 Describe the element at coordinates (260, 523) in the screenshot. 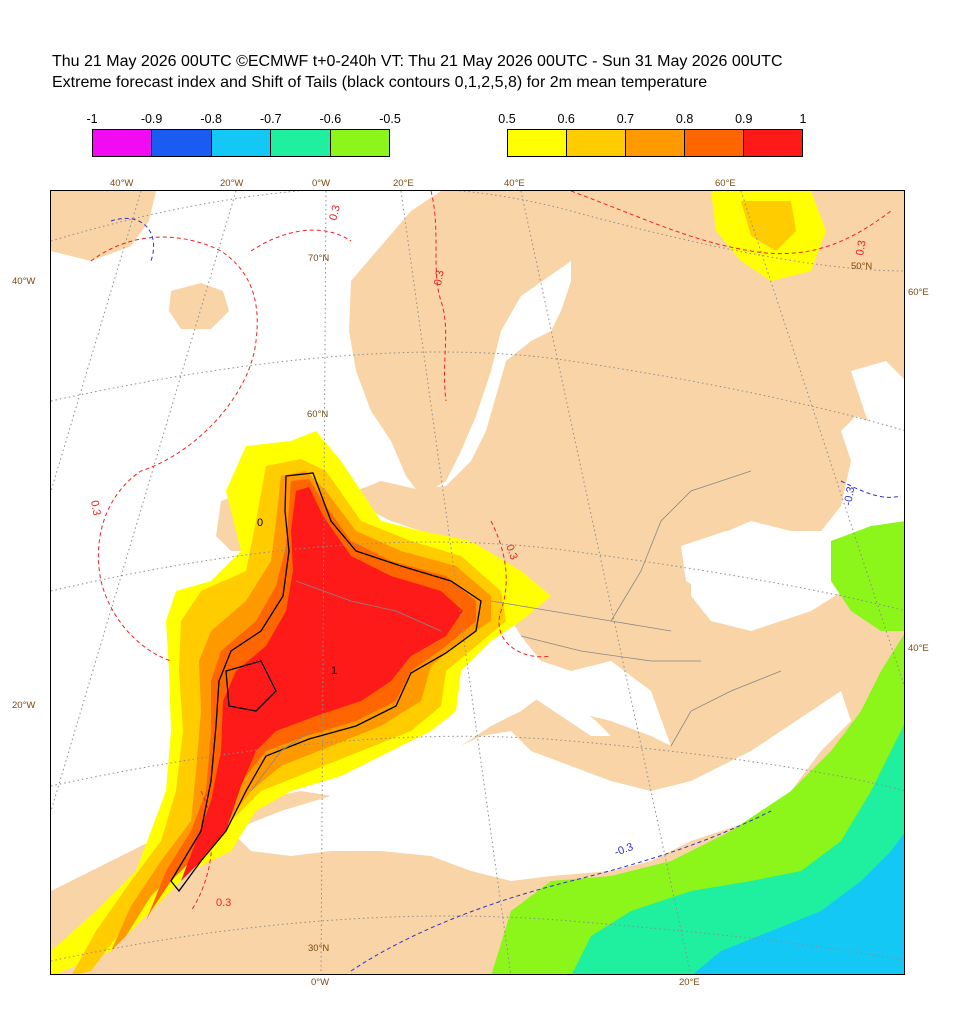

I see `sot-contour-label: 0` at that location.